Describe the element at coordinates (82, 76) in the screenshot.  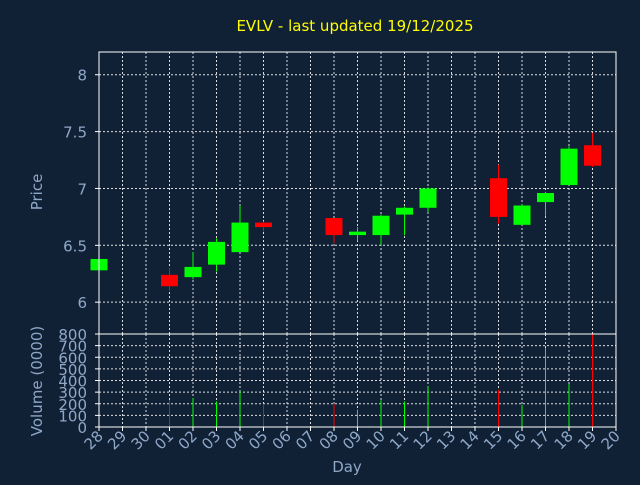
I see `price-tick-label: 8` at that location.